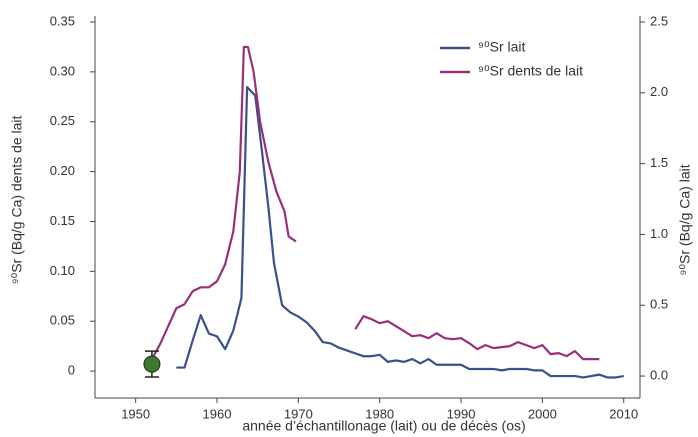 The height and width of the screenshot is (437, 698). What do you see at coordinates (62, 20) in the screenshot?
I see `y-tick-label: 0.35` at bounding box center [62, 20].